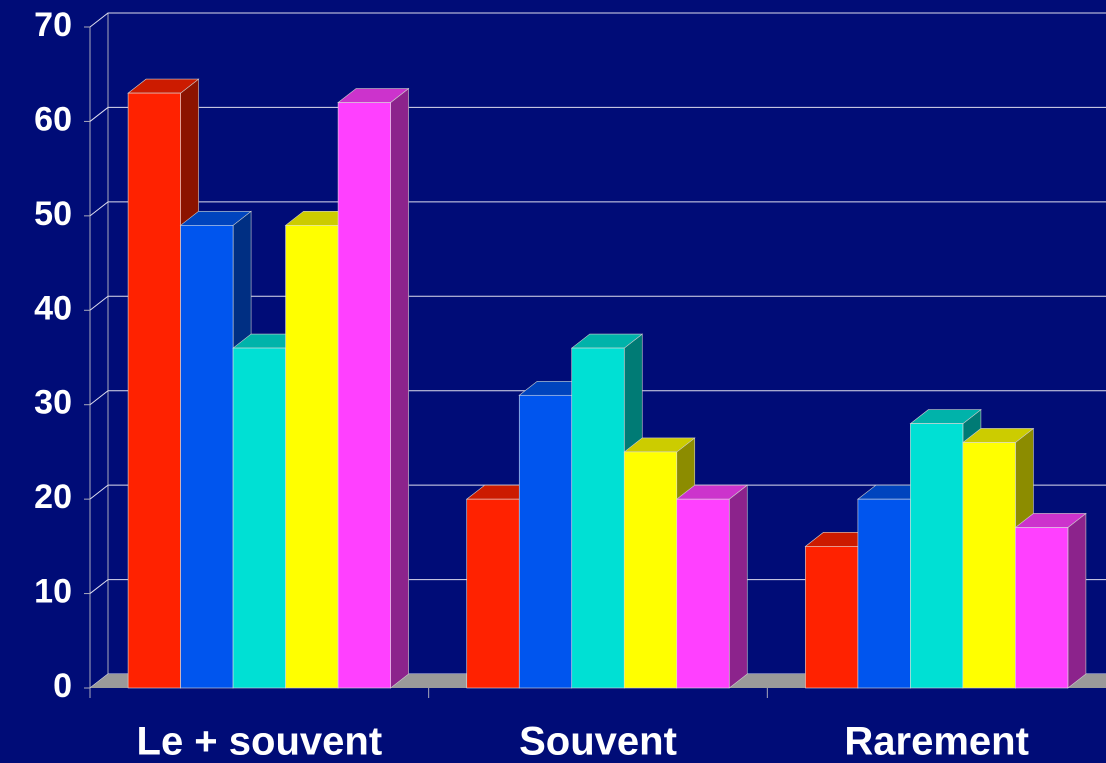 This screenshot has height=763, width=1106. Describe the element at coordinates (53, 592) in the screenshot. I see `y-tick-label: 10` at that location.